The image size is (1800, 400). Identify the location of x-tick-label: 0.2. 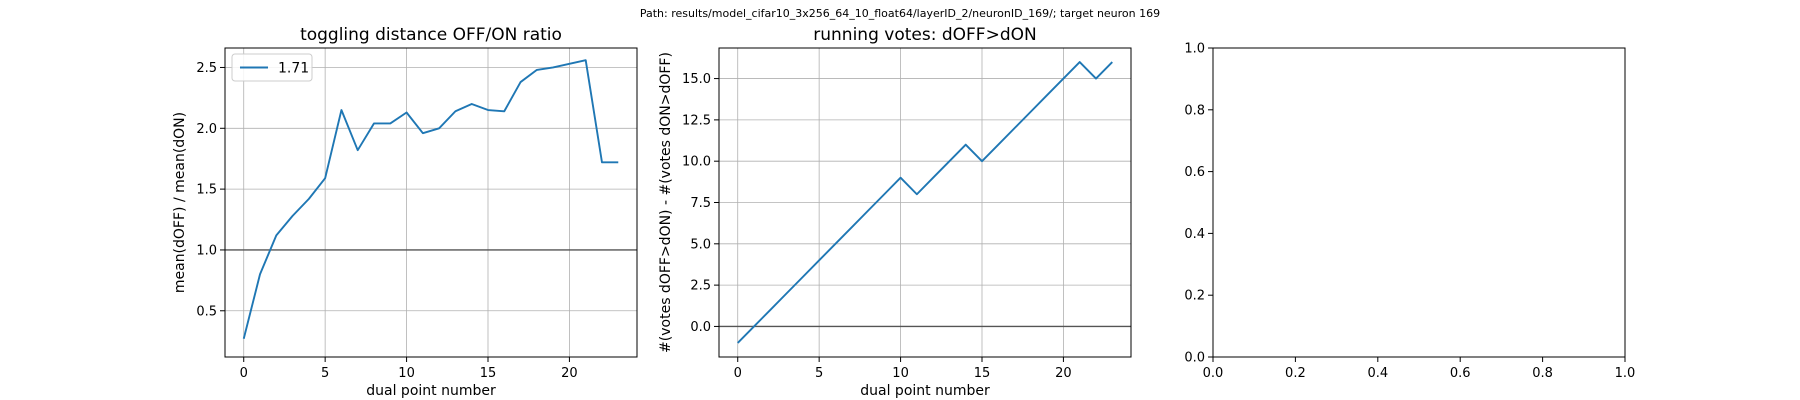
(1295, 373).